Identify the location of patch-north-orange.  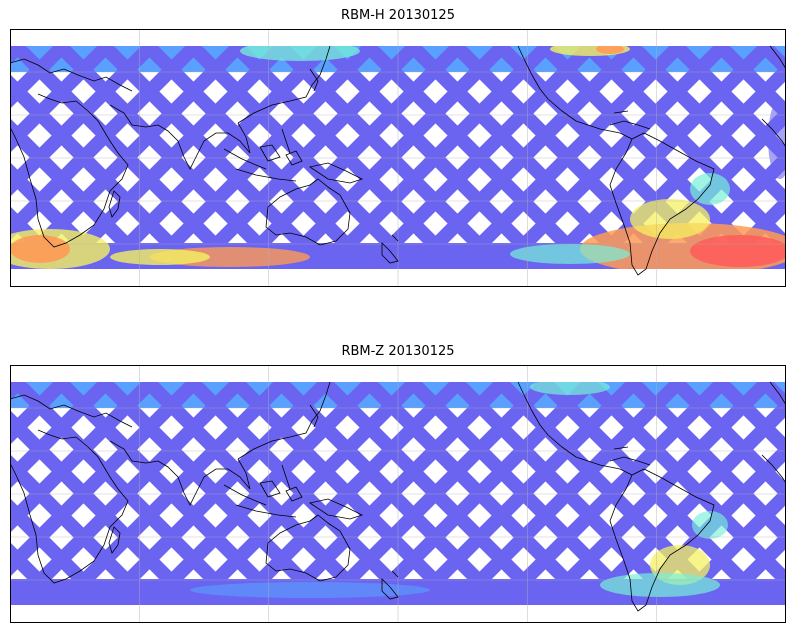
(610, 50).